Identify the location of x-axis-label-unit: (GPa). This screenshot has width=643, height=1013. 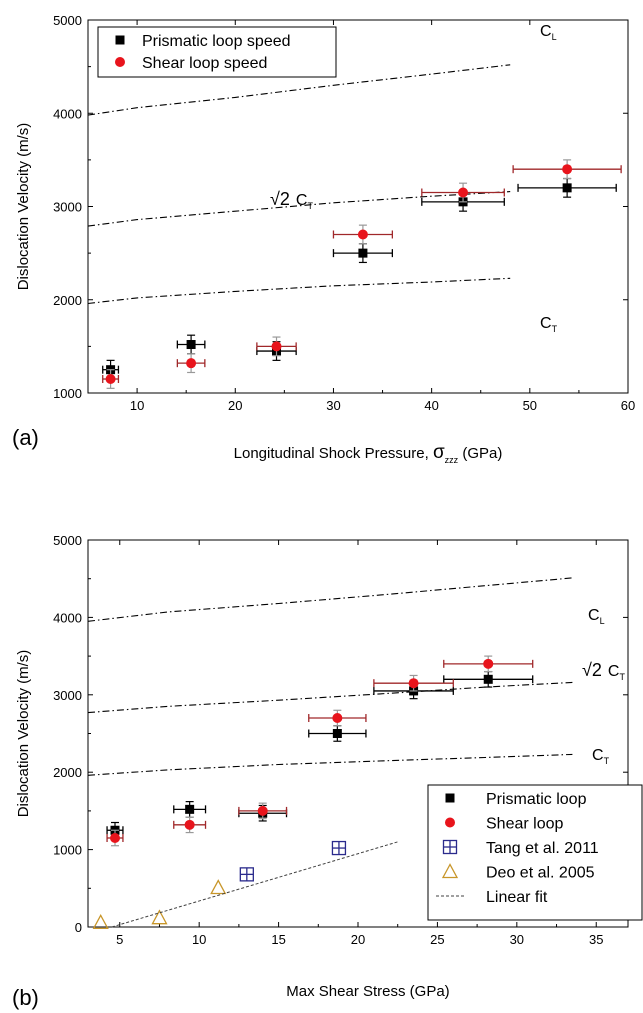
(480, 453).